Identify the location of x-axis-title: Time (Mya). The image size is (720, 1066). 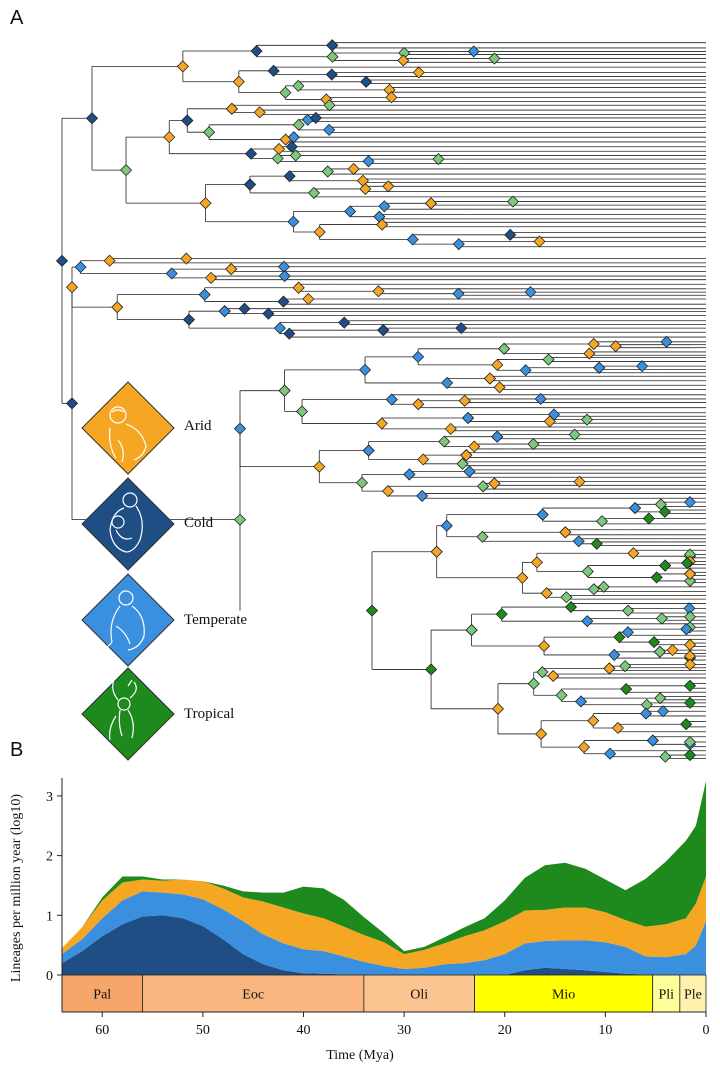
(360, 1055).